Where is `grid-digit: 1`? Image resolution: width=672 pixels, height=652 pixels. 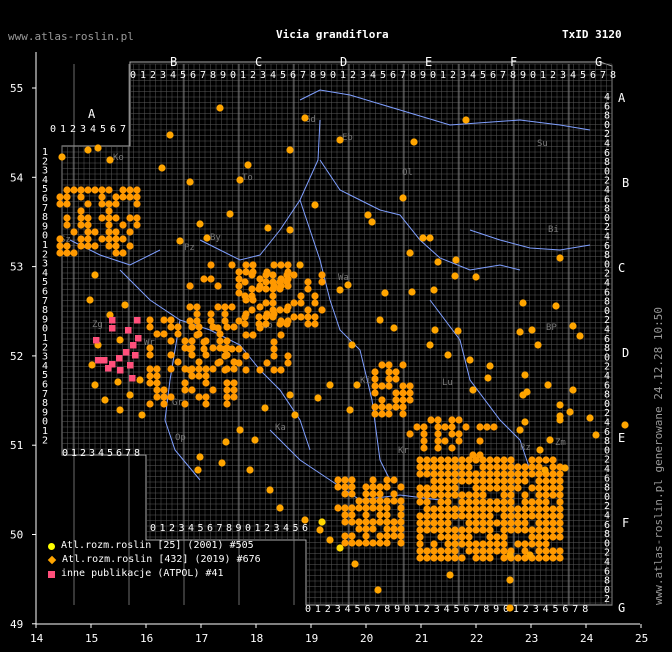
grid-digit: 1 is located at coordinates (45, 152).